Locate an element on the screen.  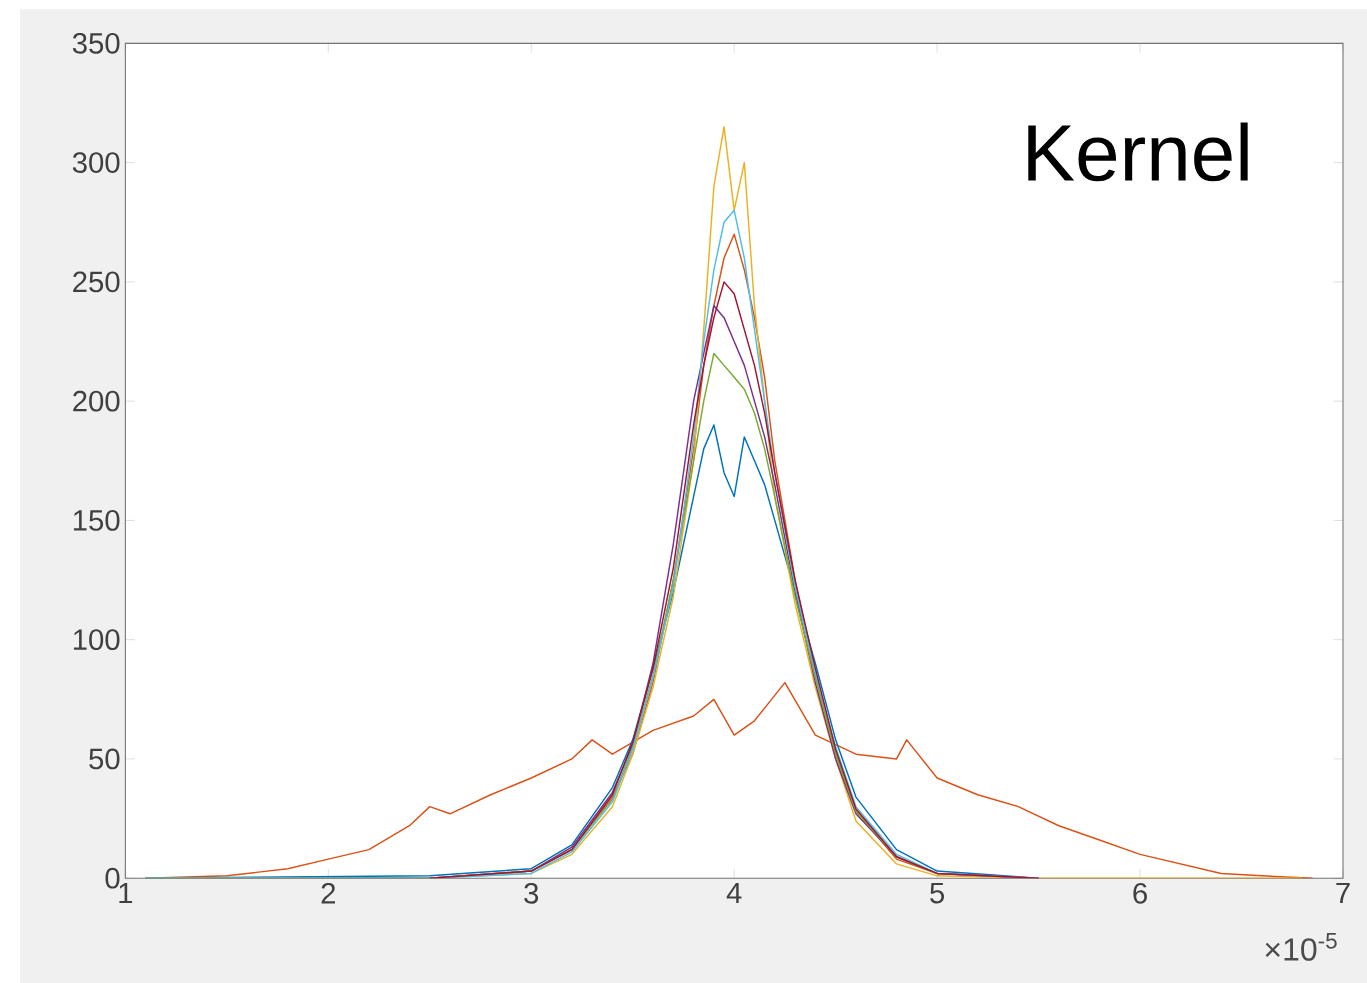
x-tick-label: 7 is located at coordinates (1343, 893).